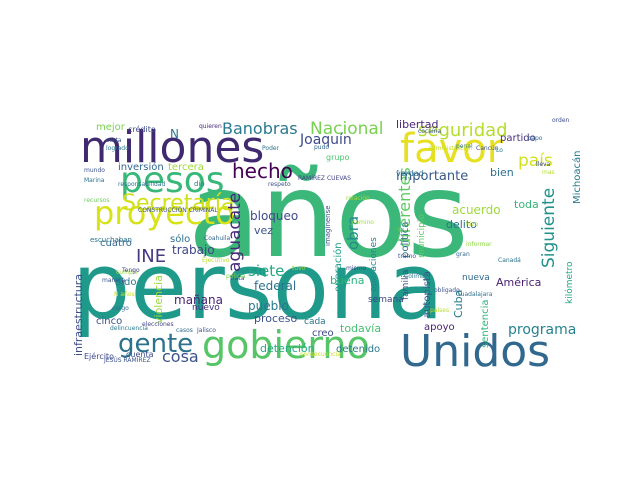  I want to click on cloud-word: hizo, so click(472, 224).